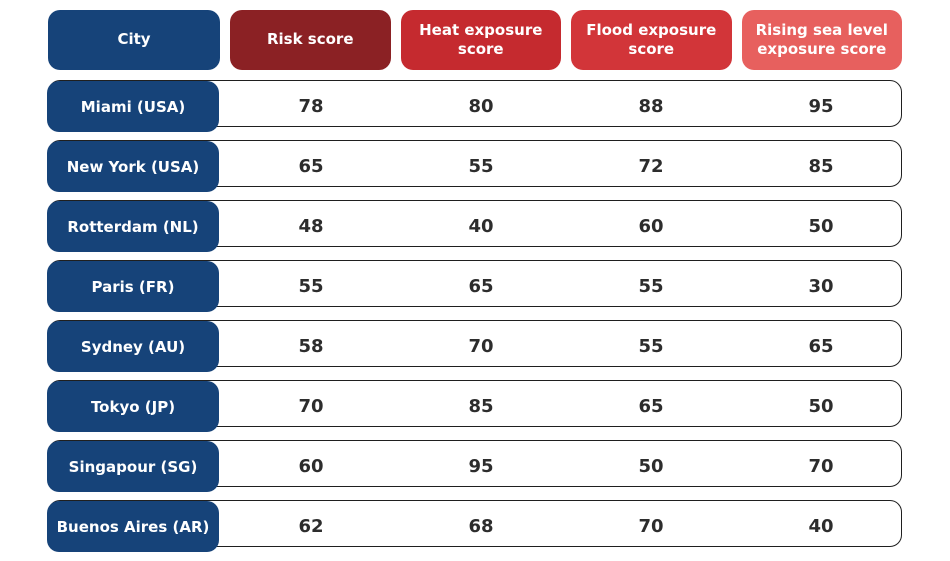 This screenshot has width=950, height=561. I want to click on header-cell-risk-score: Risk score, so click(310, 40).